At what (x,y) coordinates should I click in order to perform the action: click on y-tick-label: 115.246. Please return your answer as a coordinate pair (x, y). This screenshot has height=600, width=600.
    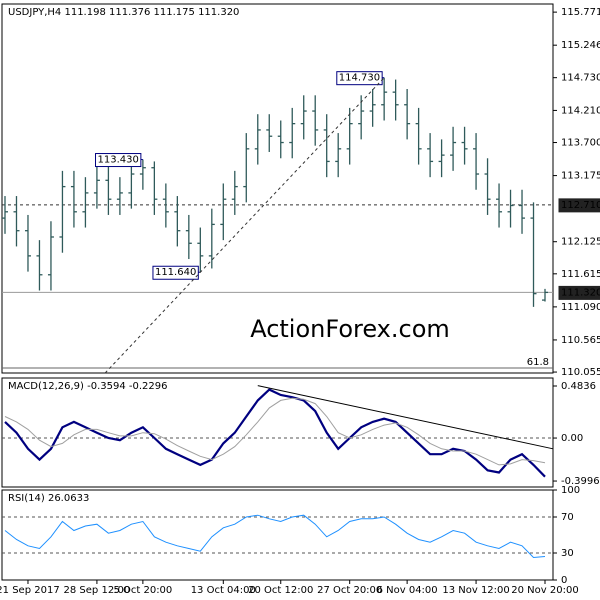
    Looking at the image, I should click on (580, 45).